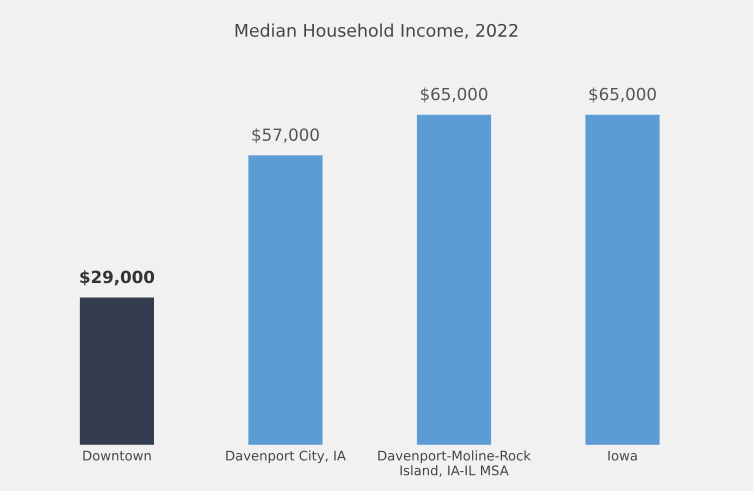  Describe the element at coordinates (117, 455) in the screenshot. I see `x-tick-label: Downtown` at that location.